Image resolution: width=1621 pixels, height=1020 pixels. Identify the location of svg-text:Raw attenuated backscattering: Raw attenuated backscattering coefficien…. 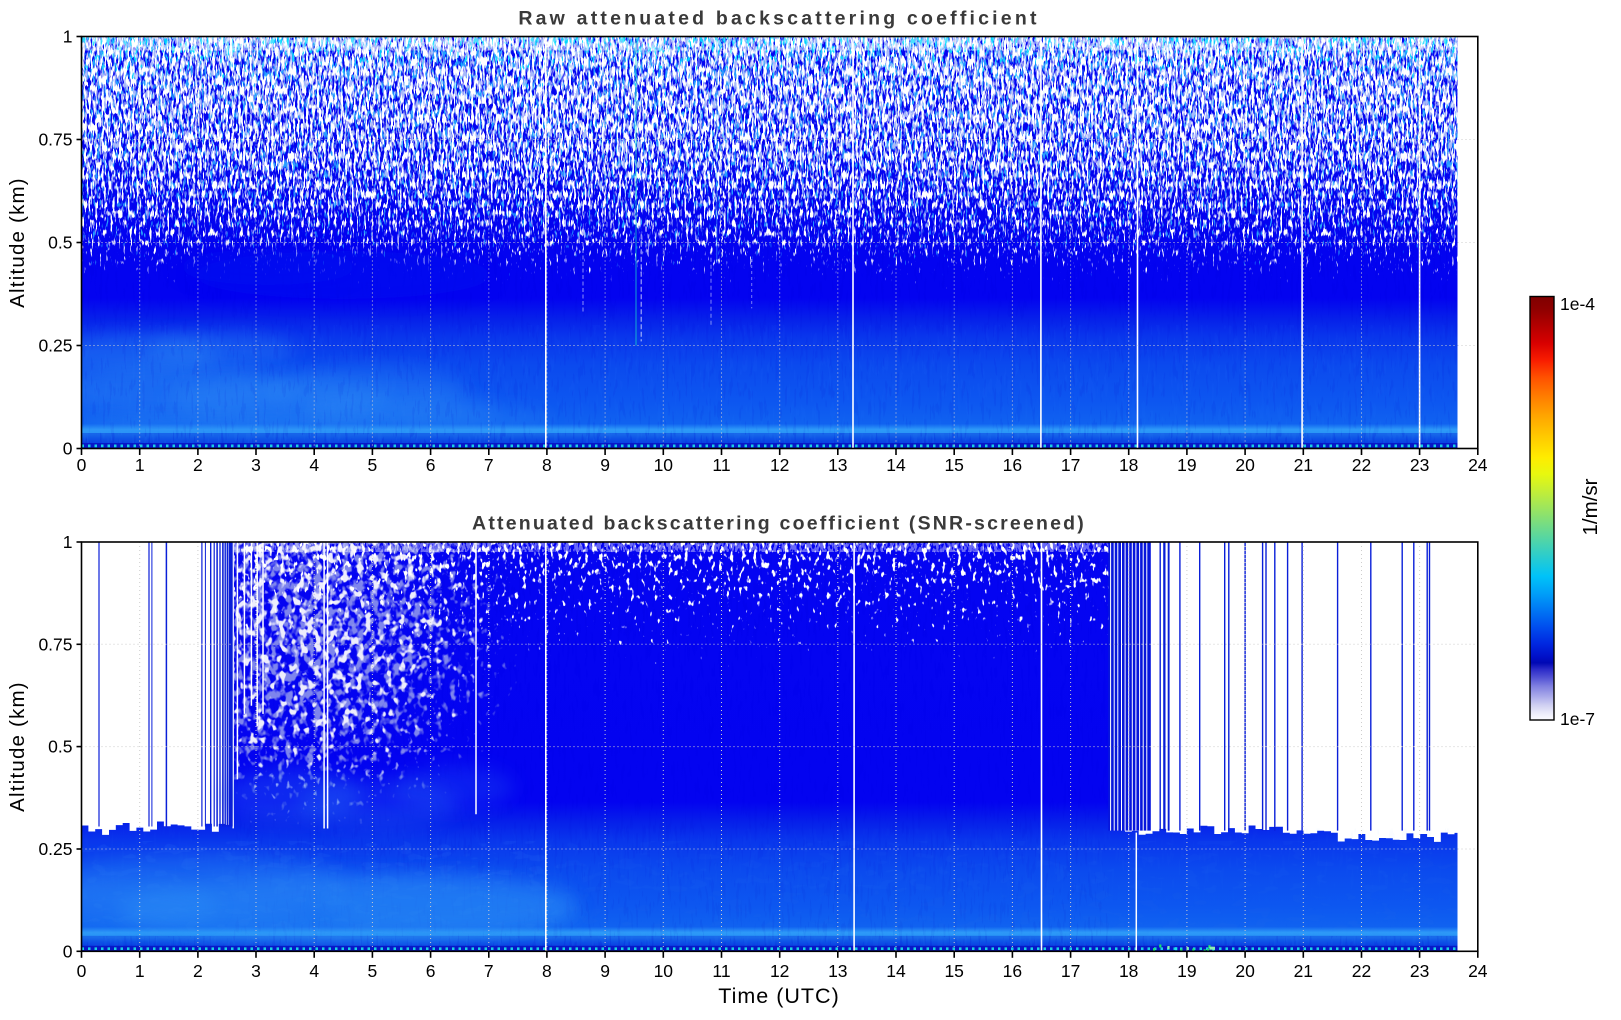
(778, 19).